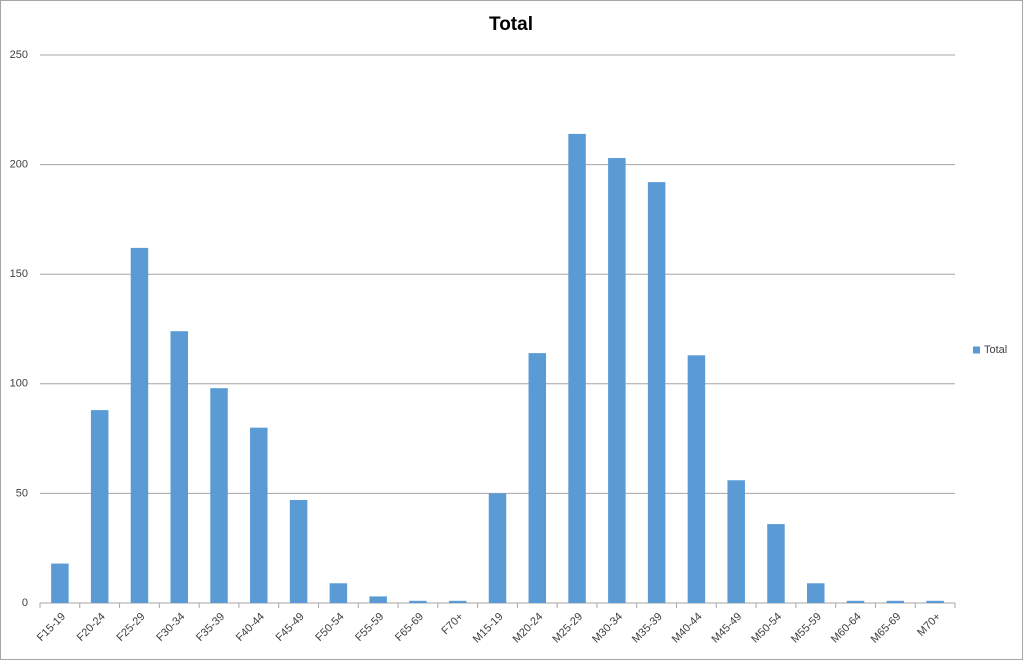 This screenshot has height=661, width=1024. What do you see at coordinates (19, 274) in the screenshot?
I see `y-tick-label: 150` at bounding box center [19, 274].